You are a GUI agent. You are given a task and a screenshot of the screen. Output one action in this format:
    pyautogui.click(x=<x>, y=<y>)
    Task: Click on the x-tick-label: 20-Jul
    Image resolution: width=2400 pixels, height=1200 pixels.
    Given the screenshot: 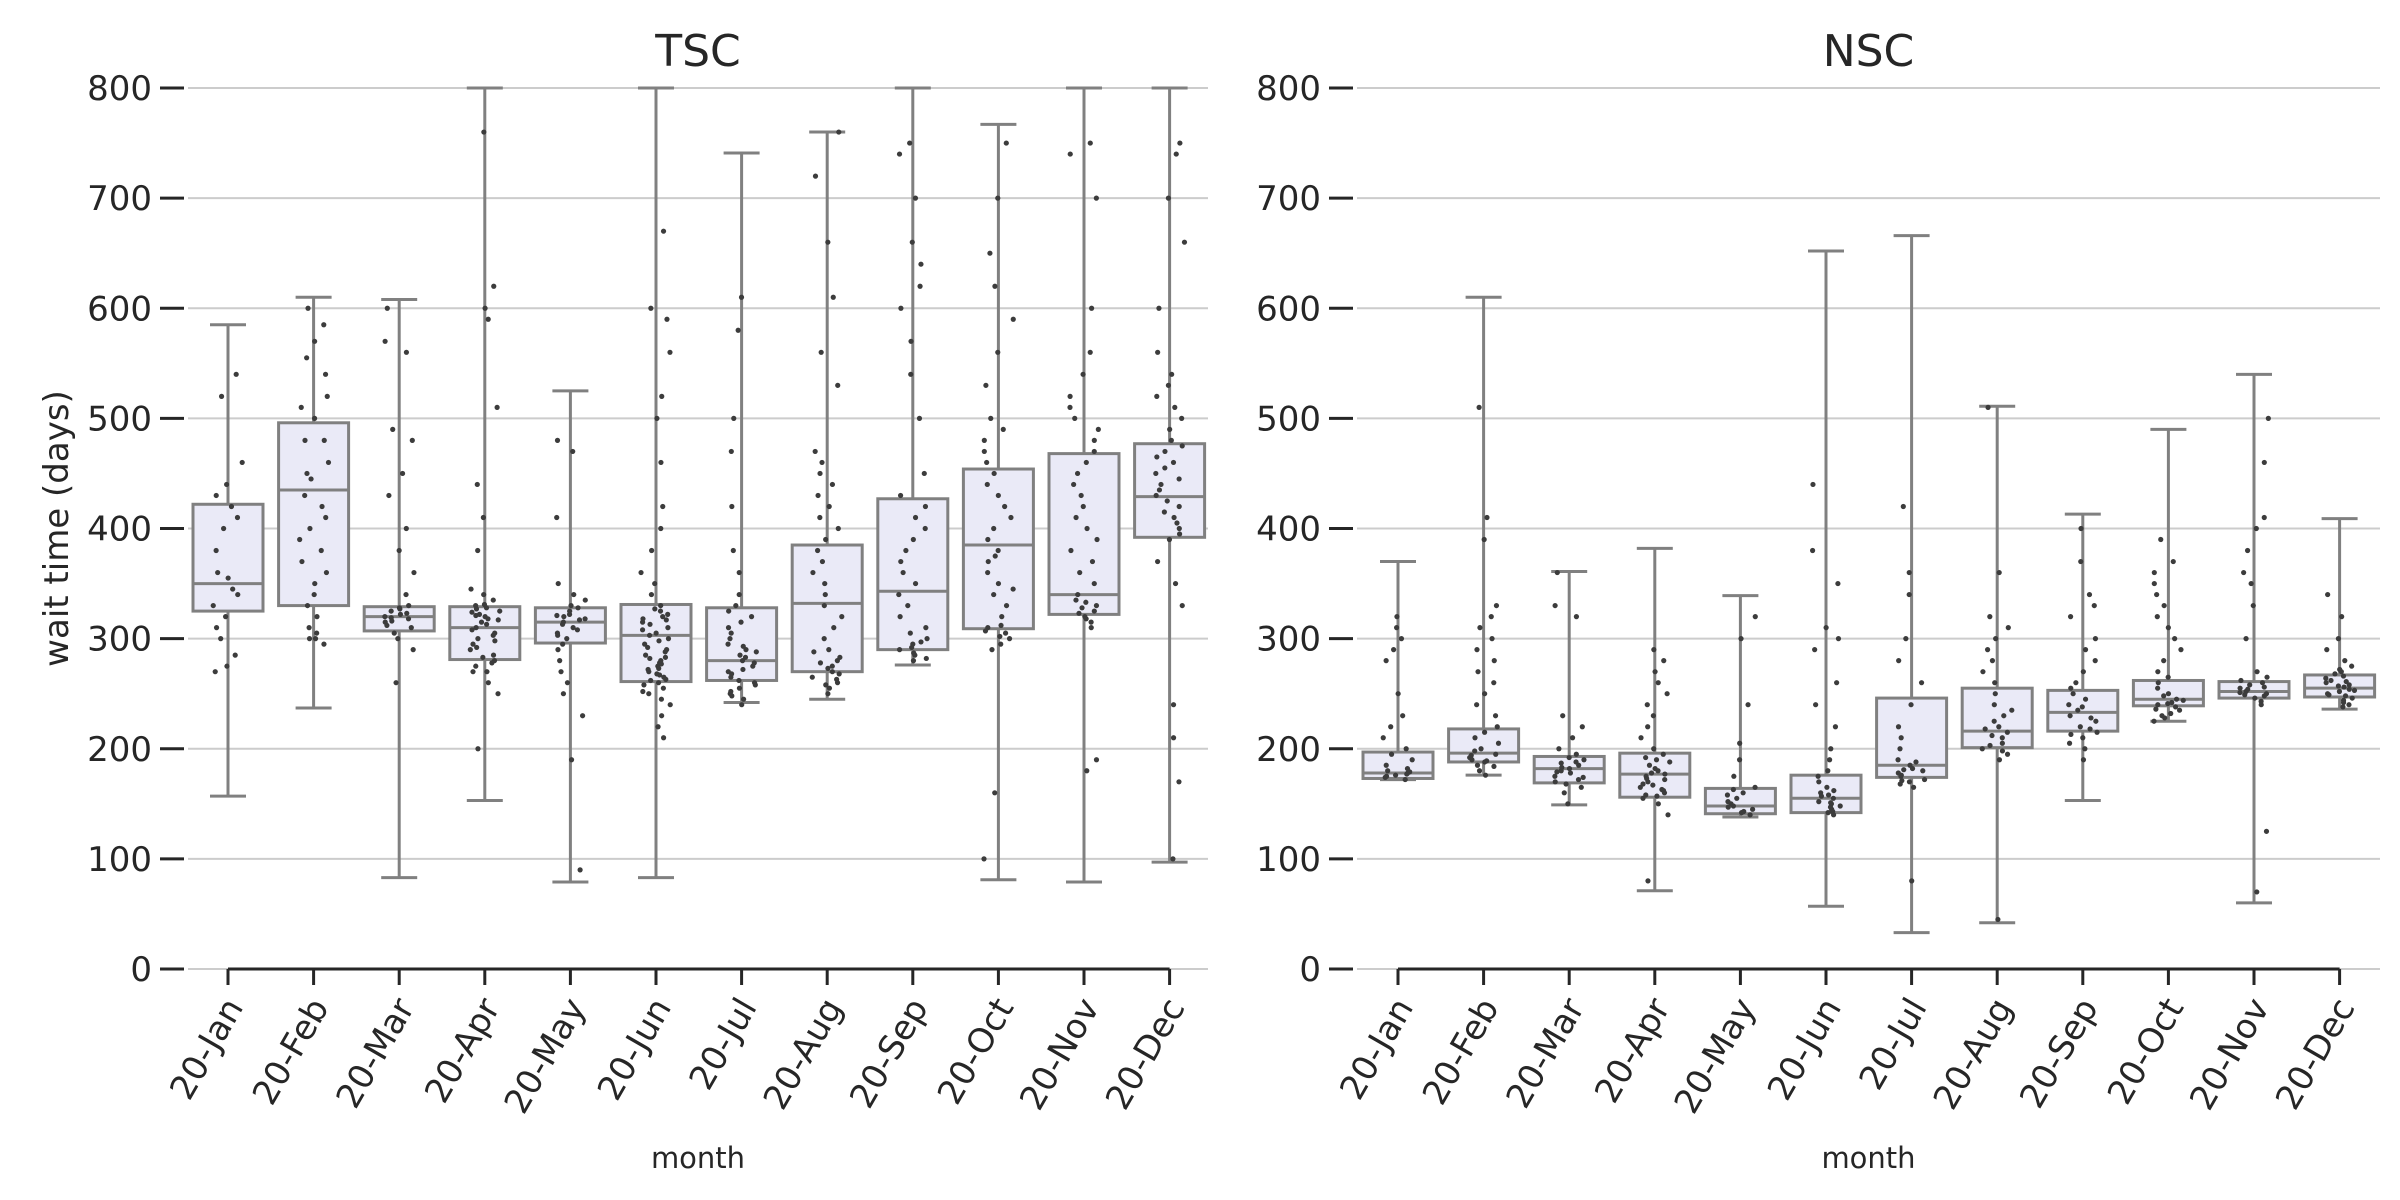 What is the action you would take?
    pyautogui.click(x=724, y=1044)
    